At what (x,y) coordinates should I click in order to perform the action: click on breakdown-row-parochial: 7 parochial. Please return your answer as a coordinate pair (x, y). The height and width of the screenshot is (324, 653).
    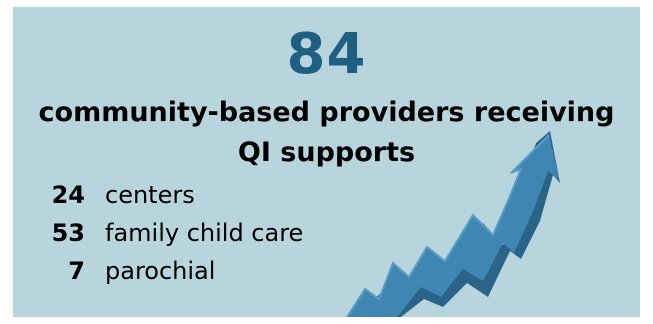
    Looking at the image, I should click on (189, 276).